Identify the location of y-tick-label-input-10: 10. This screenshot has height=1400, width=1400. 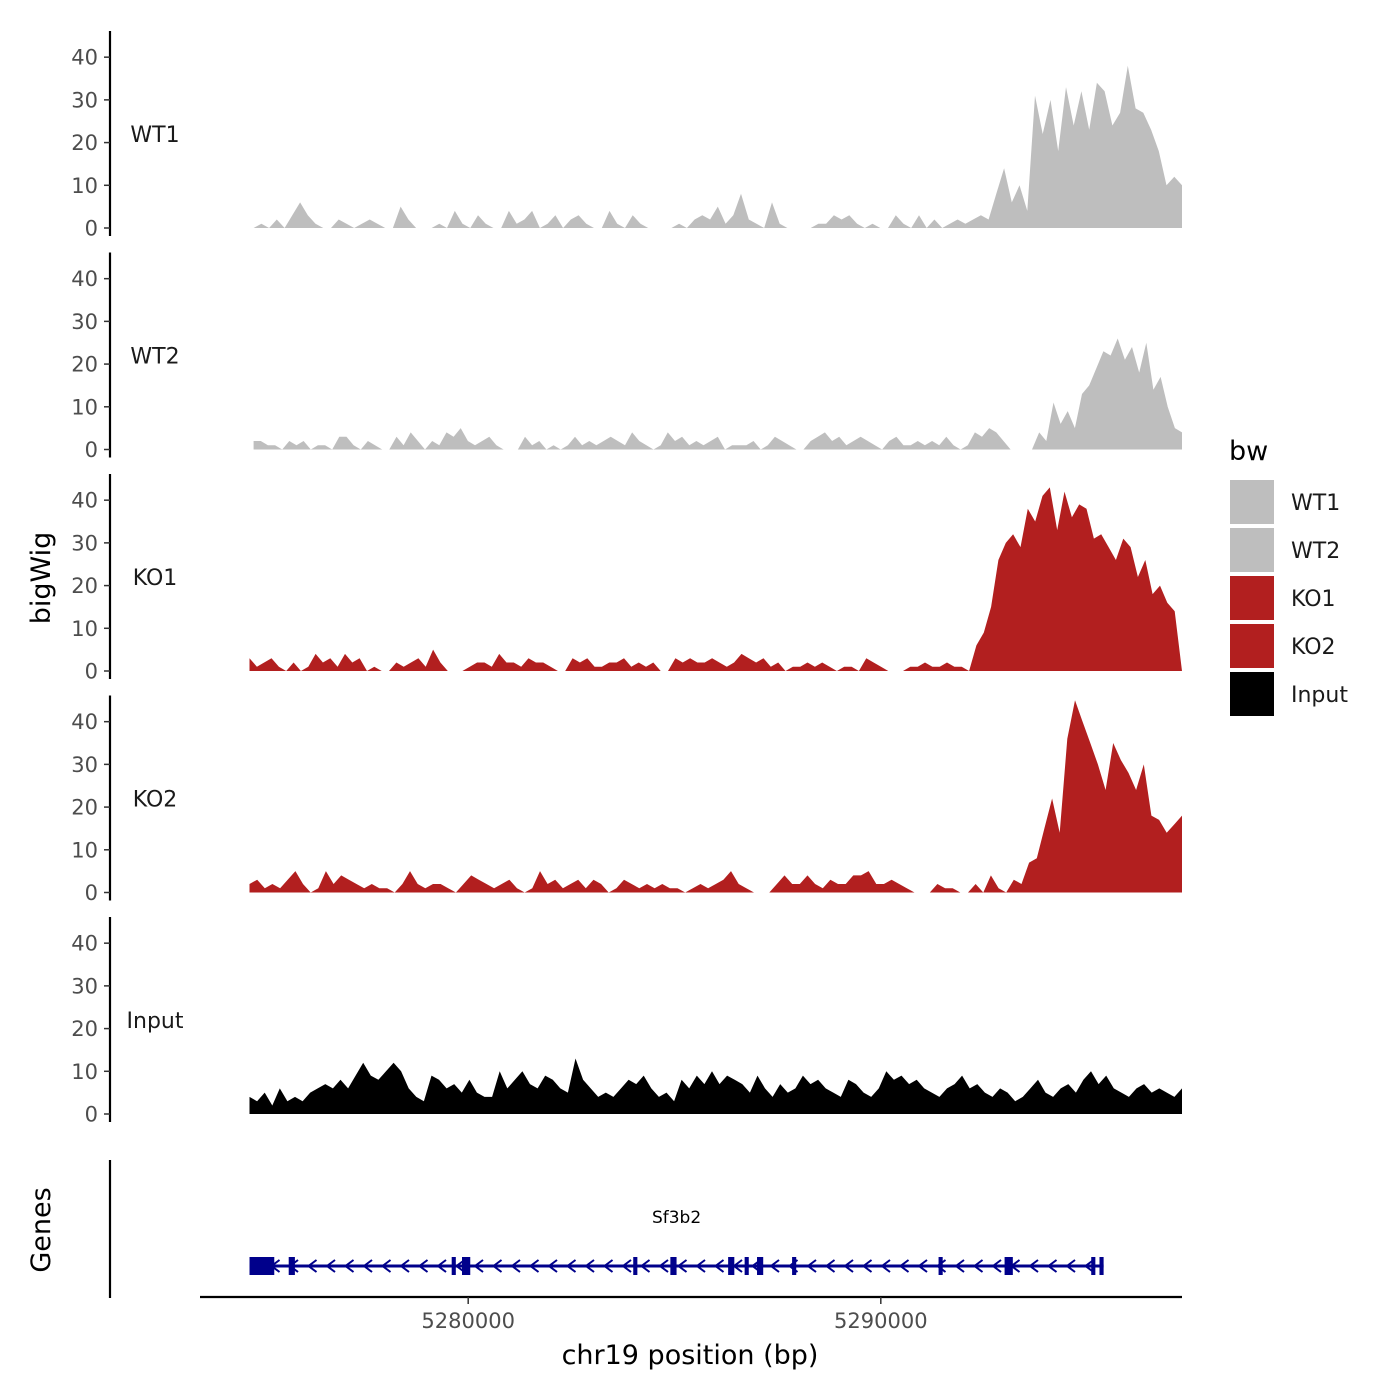
(84, 1072).